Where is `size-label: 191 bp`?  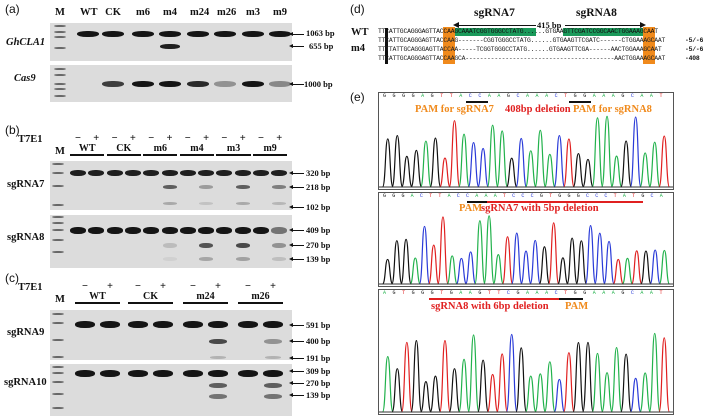 size-label: 191 bp is located at coordinates (318, 358).